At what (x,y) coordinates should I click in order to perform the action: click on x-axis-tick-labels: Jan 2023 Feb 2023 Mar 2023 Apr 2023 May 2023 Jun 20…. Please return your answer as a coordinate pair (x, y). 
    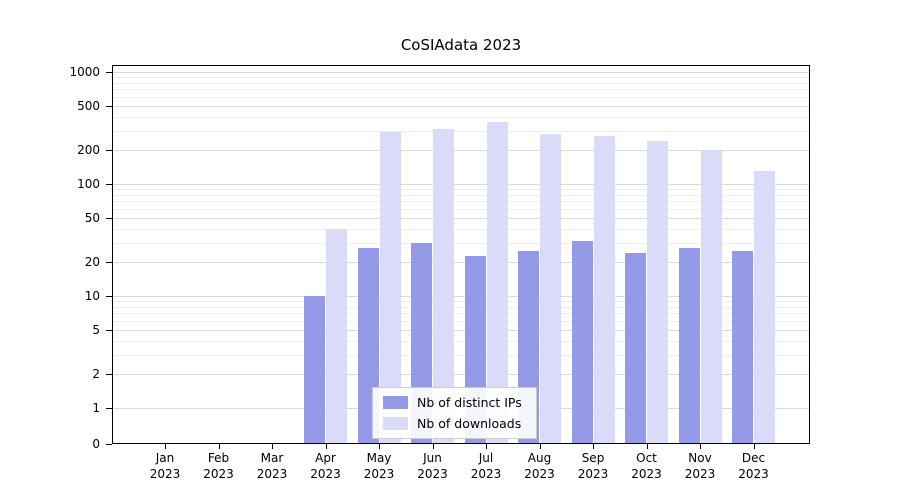
    Looking at the image, I should click on (461, 470).